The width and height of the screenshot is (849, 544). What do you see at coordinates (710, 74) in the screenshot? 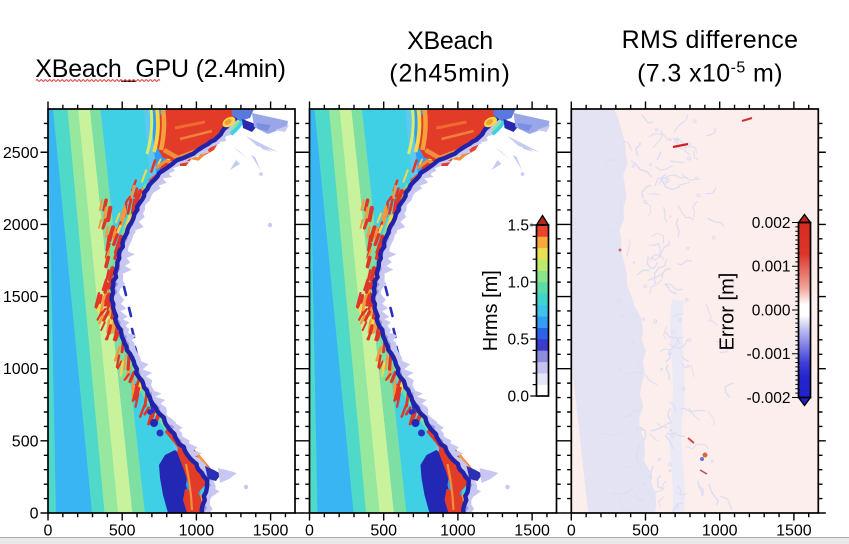
I see `svg-text: (7.3 x10-5 m)` at bounding box center [710, 74].